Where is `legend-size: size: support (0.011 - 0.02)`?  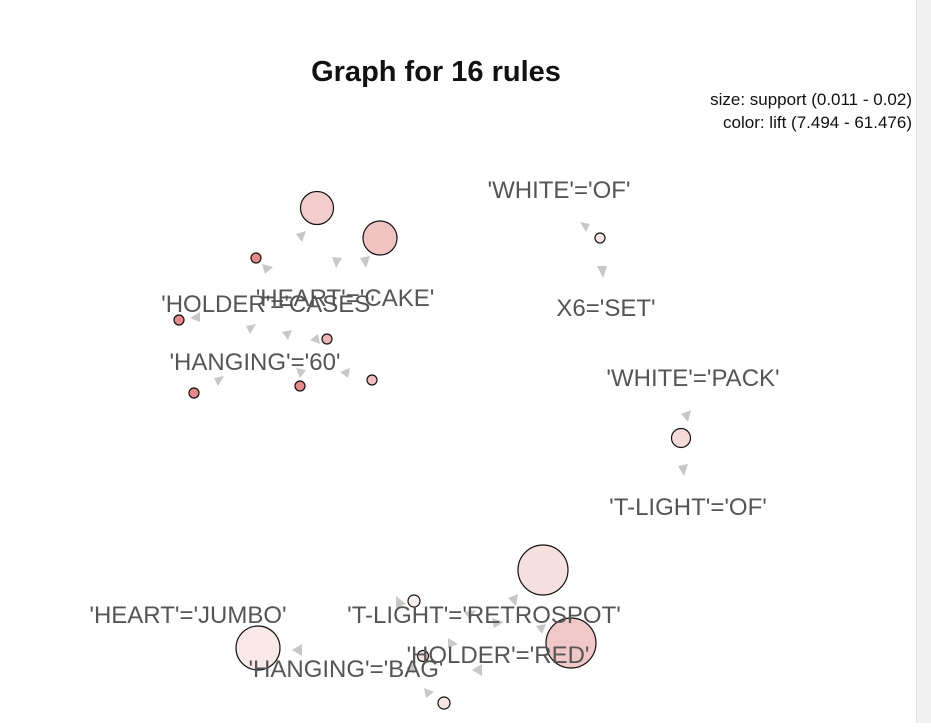
legend-size: size: support (0.011 - 0.02) is located at coordinates (811, 99).